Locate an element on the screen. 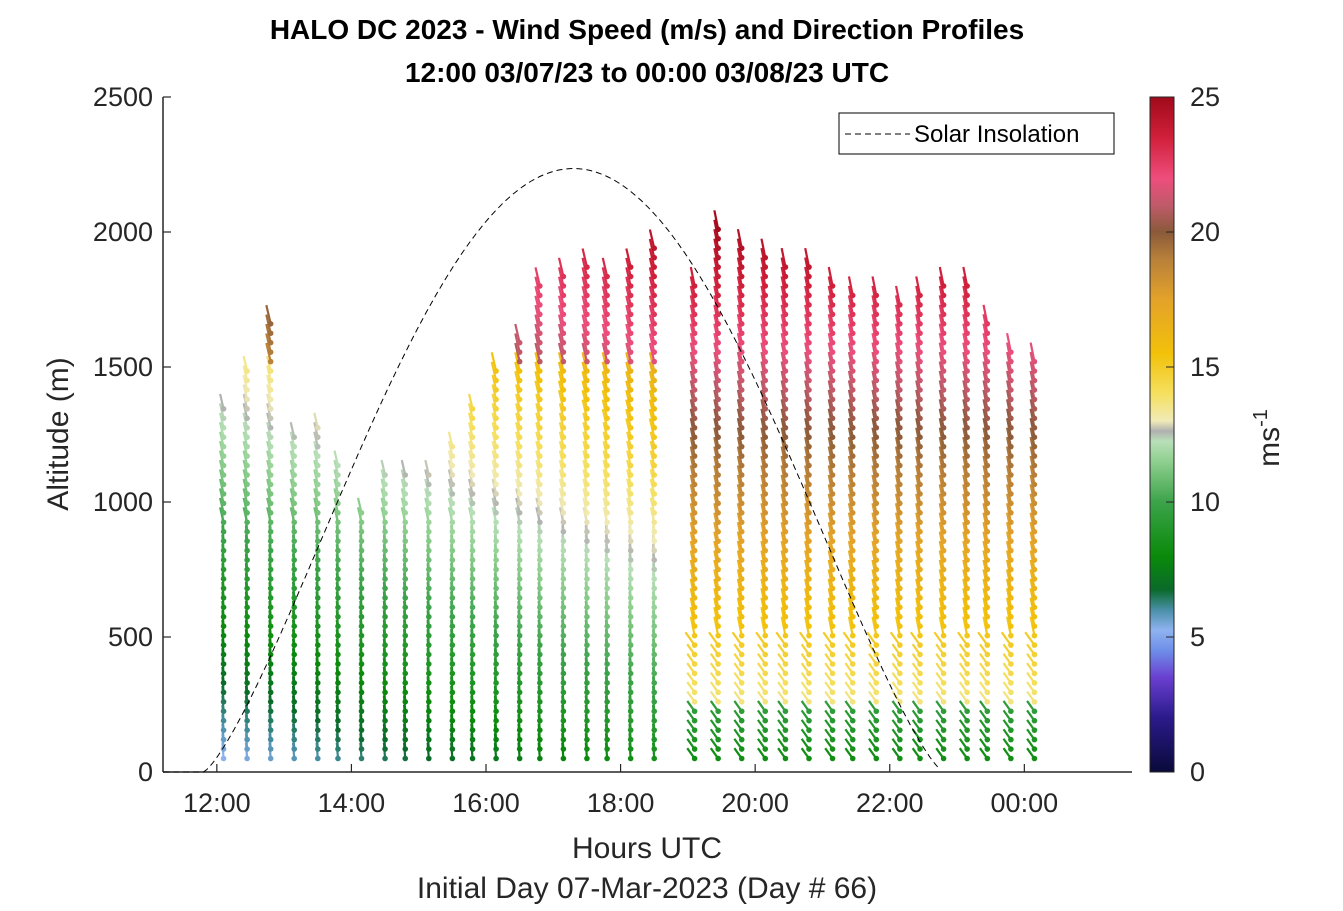  colorbar-tick-label: 0 is located at coordinates (1197, 772).